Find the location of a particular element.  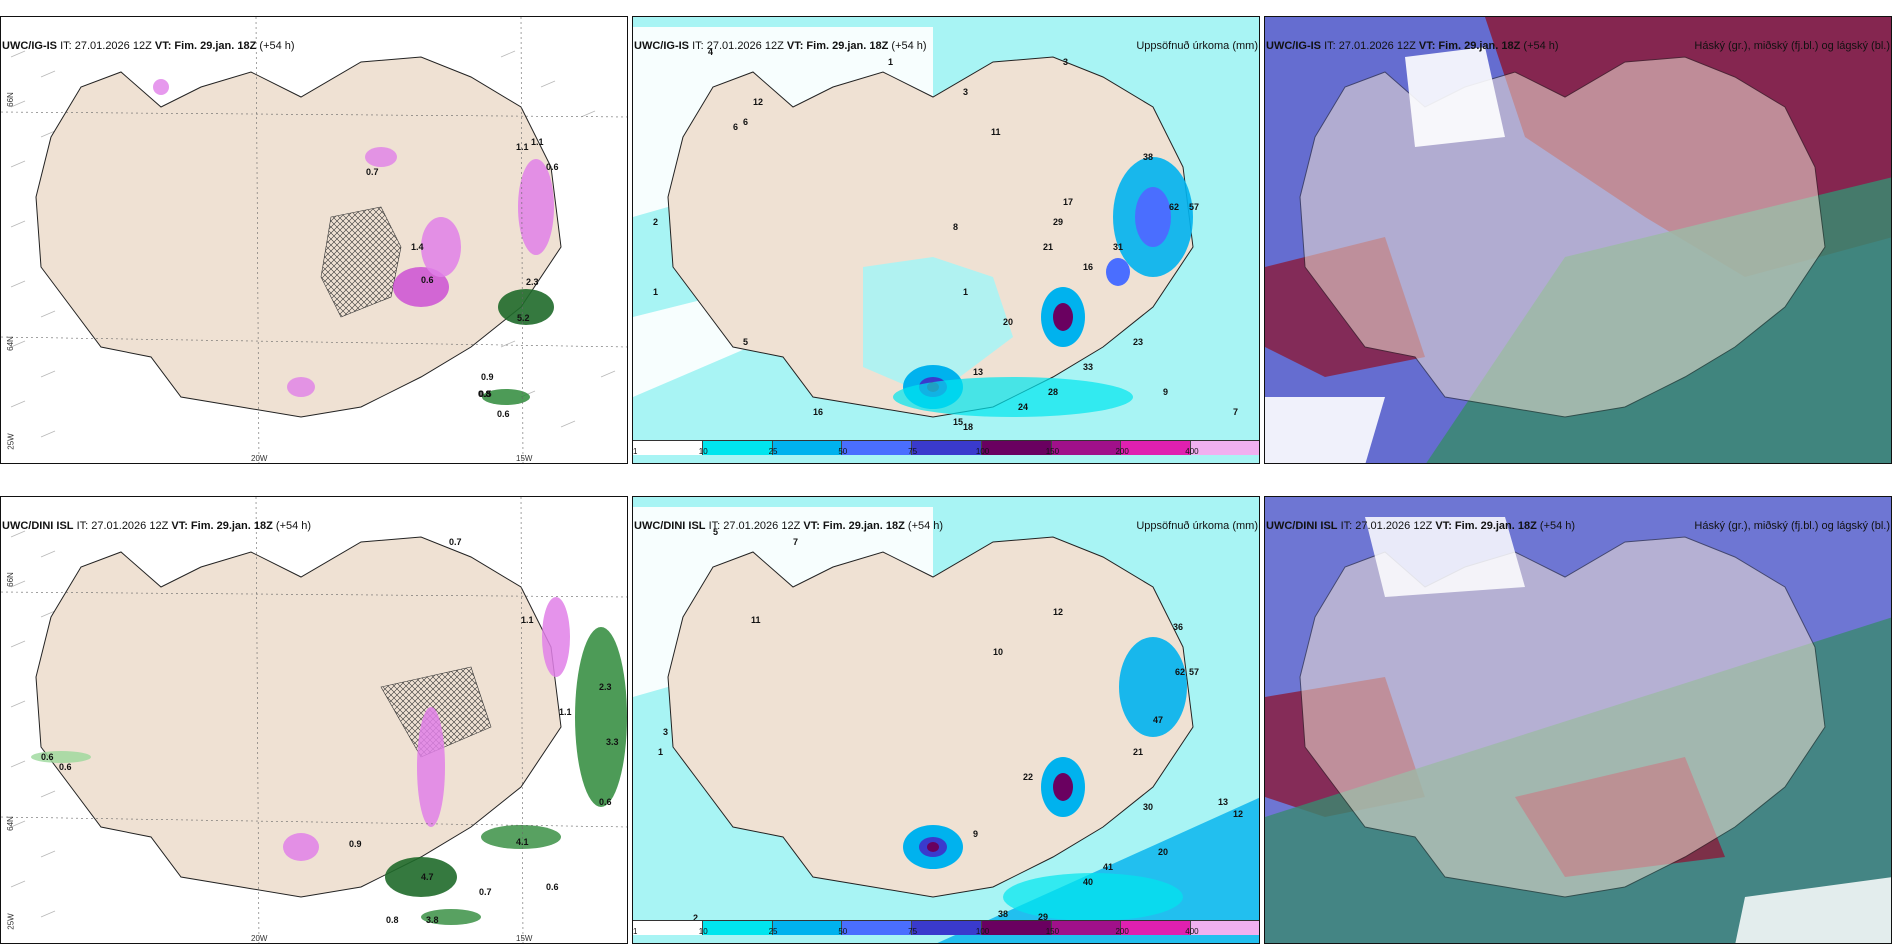

value-label: 24 is located at coordinates (1023, 407).